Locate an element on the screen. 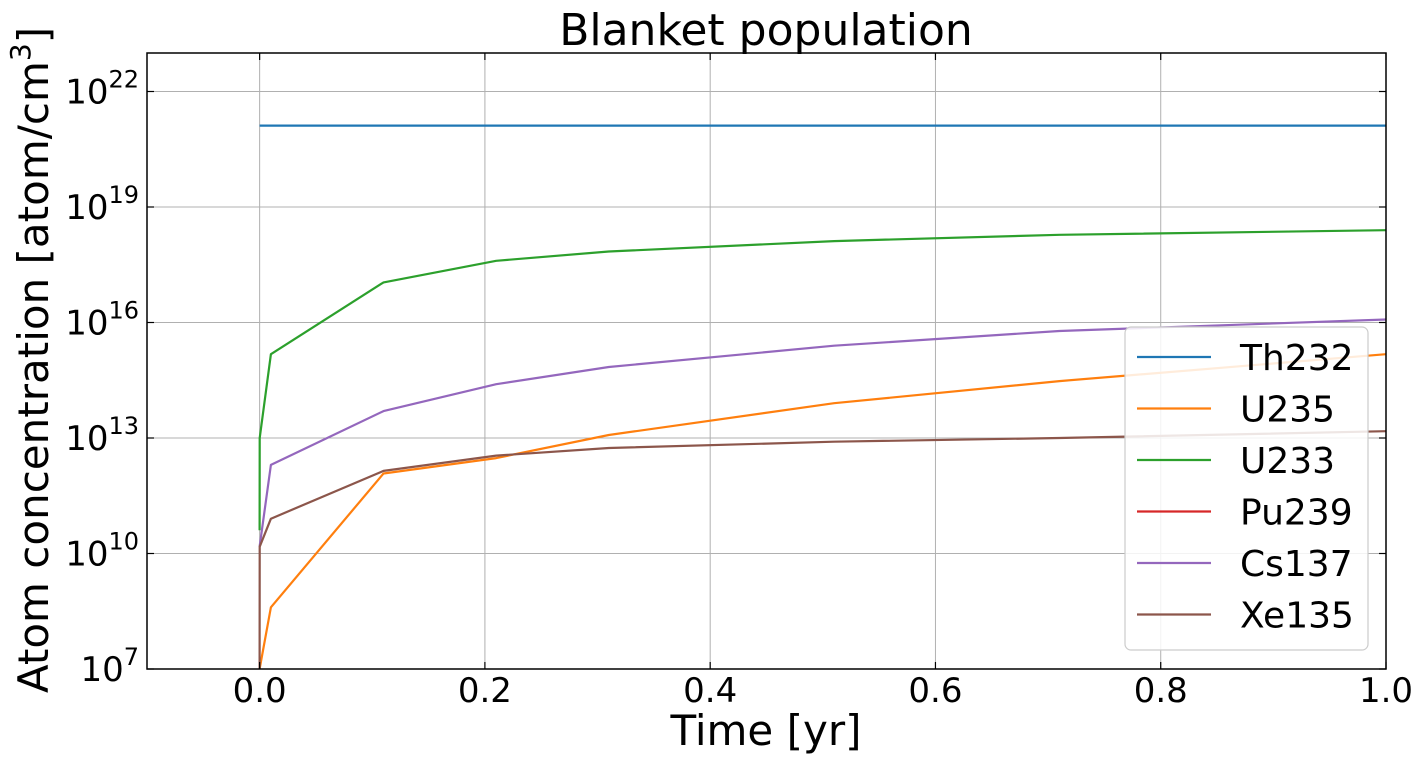 The image size is (1425, 765). legend-label: U235 is located at coordinates (1287, 410).